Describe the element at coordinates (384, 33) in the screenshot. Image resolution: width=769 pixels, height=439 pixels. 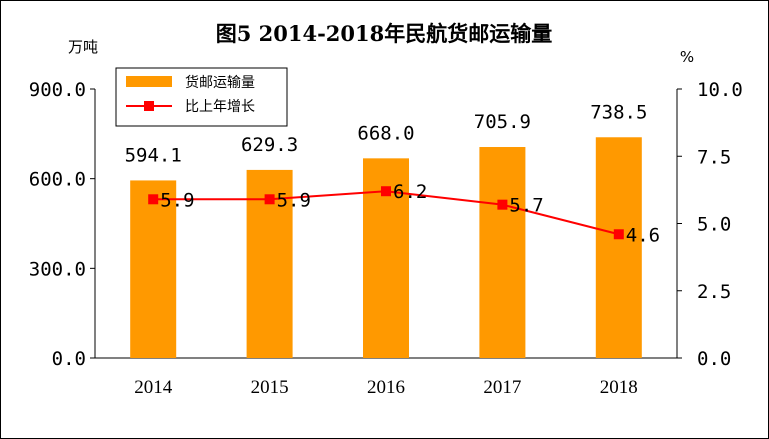
I see `chart-title: 图5 2014-2018年民航货邮运输量` at that location.